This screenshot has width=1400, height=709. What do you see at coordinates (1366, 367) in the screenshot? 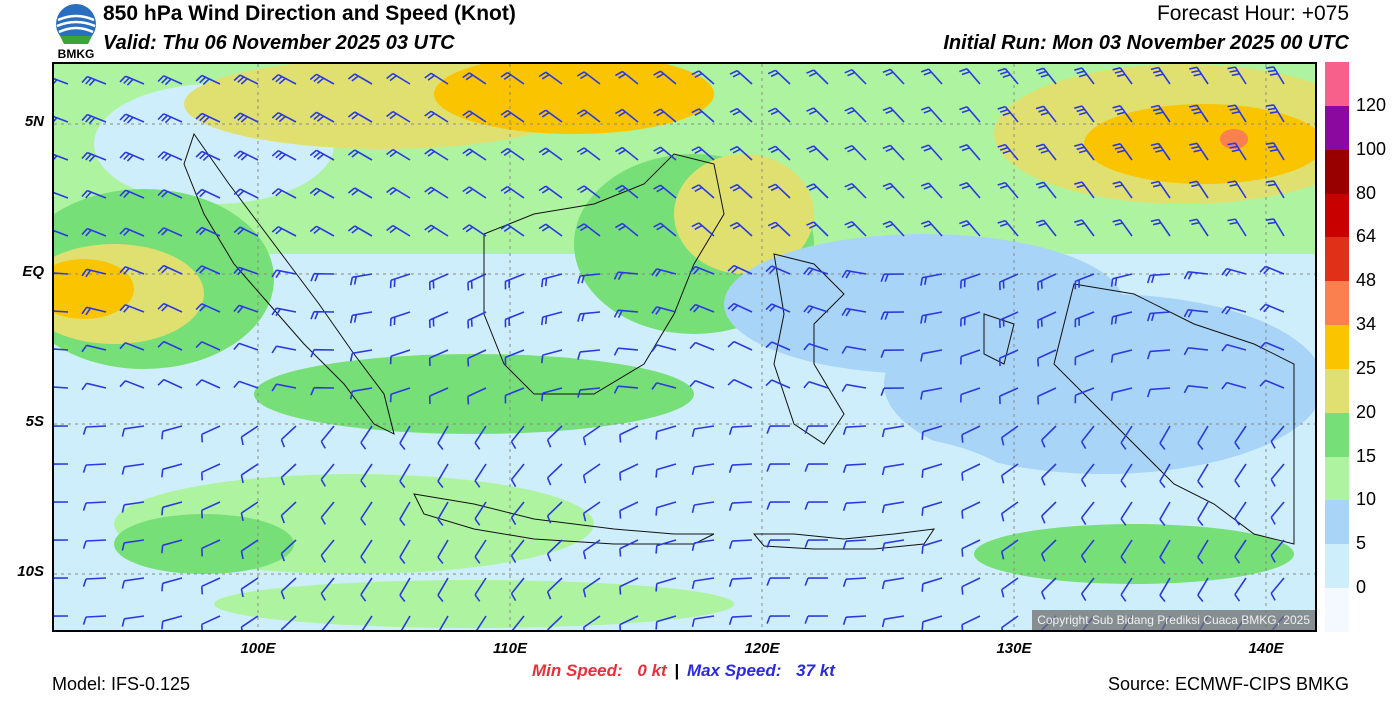
I see `colorbar-label: 25` at bounding box center [1366, 367].